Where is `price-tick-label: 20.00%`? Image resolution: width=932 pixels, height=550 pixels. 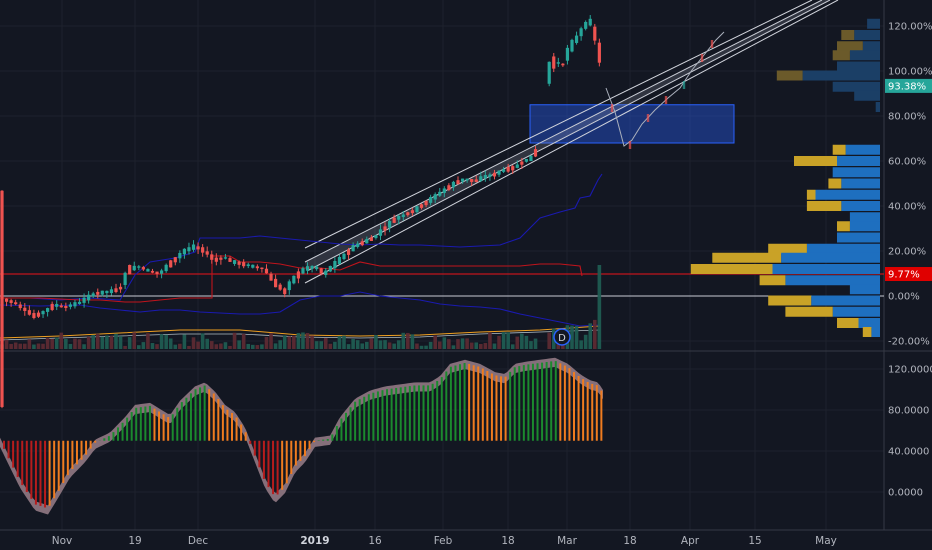 price-tick-label: 20.00% is located at coordinates (907, 252).